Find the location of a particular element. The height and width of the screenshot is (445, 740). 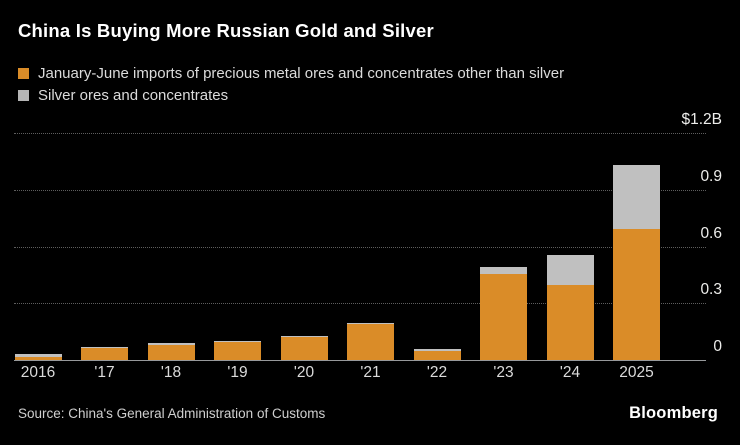

silver-swatch-icon is located at coordinates (23, 95).